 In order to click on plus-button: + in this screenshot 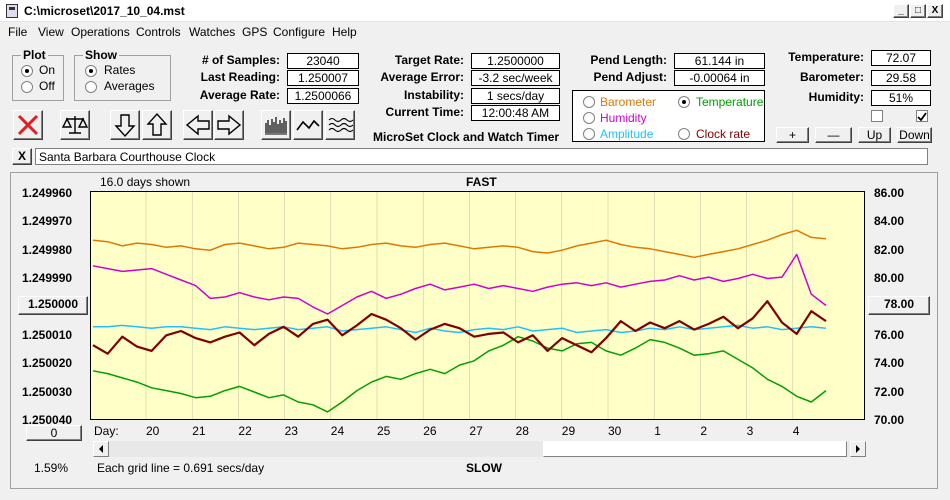, I will do `click(792, 135)`.